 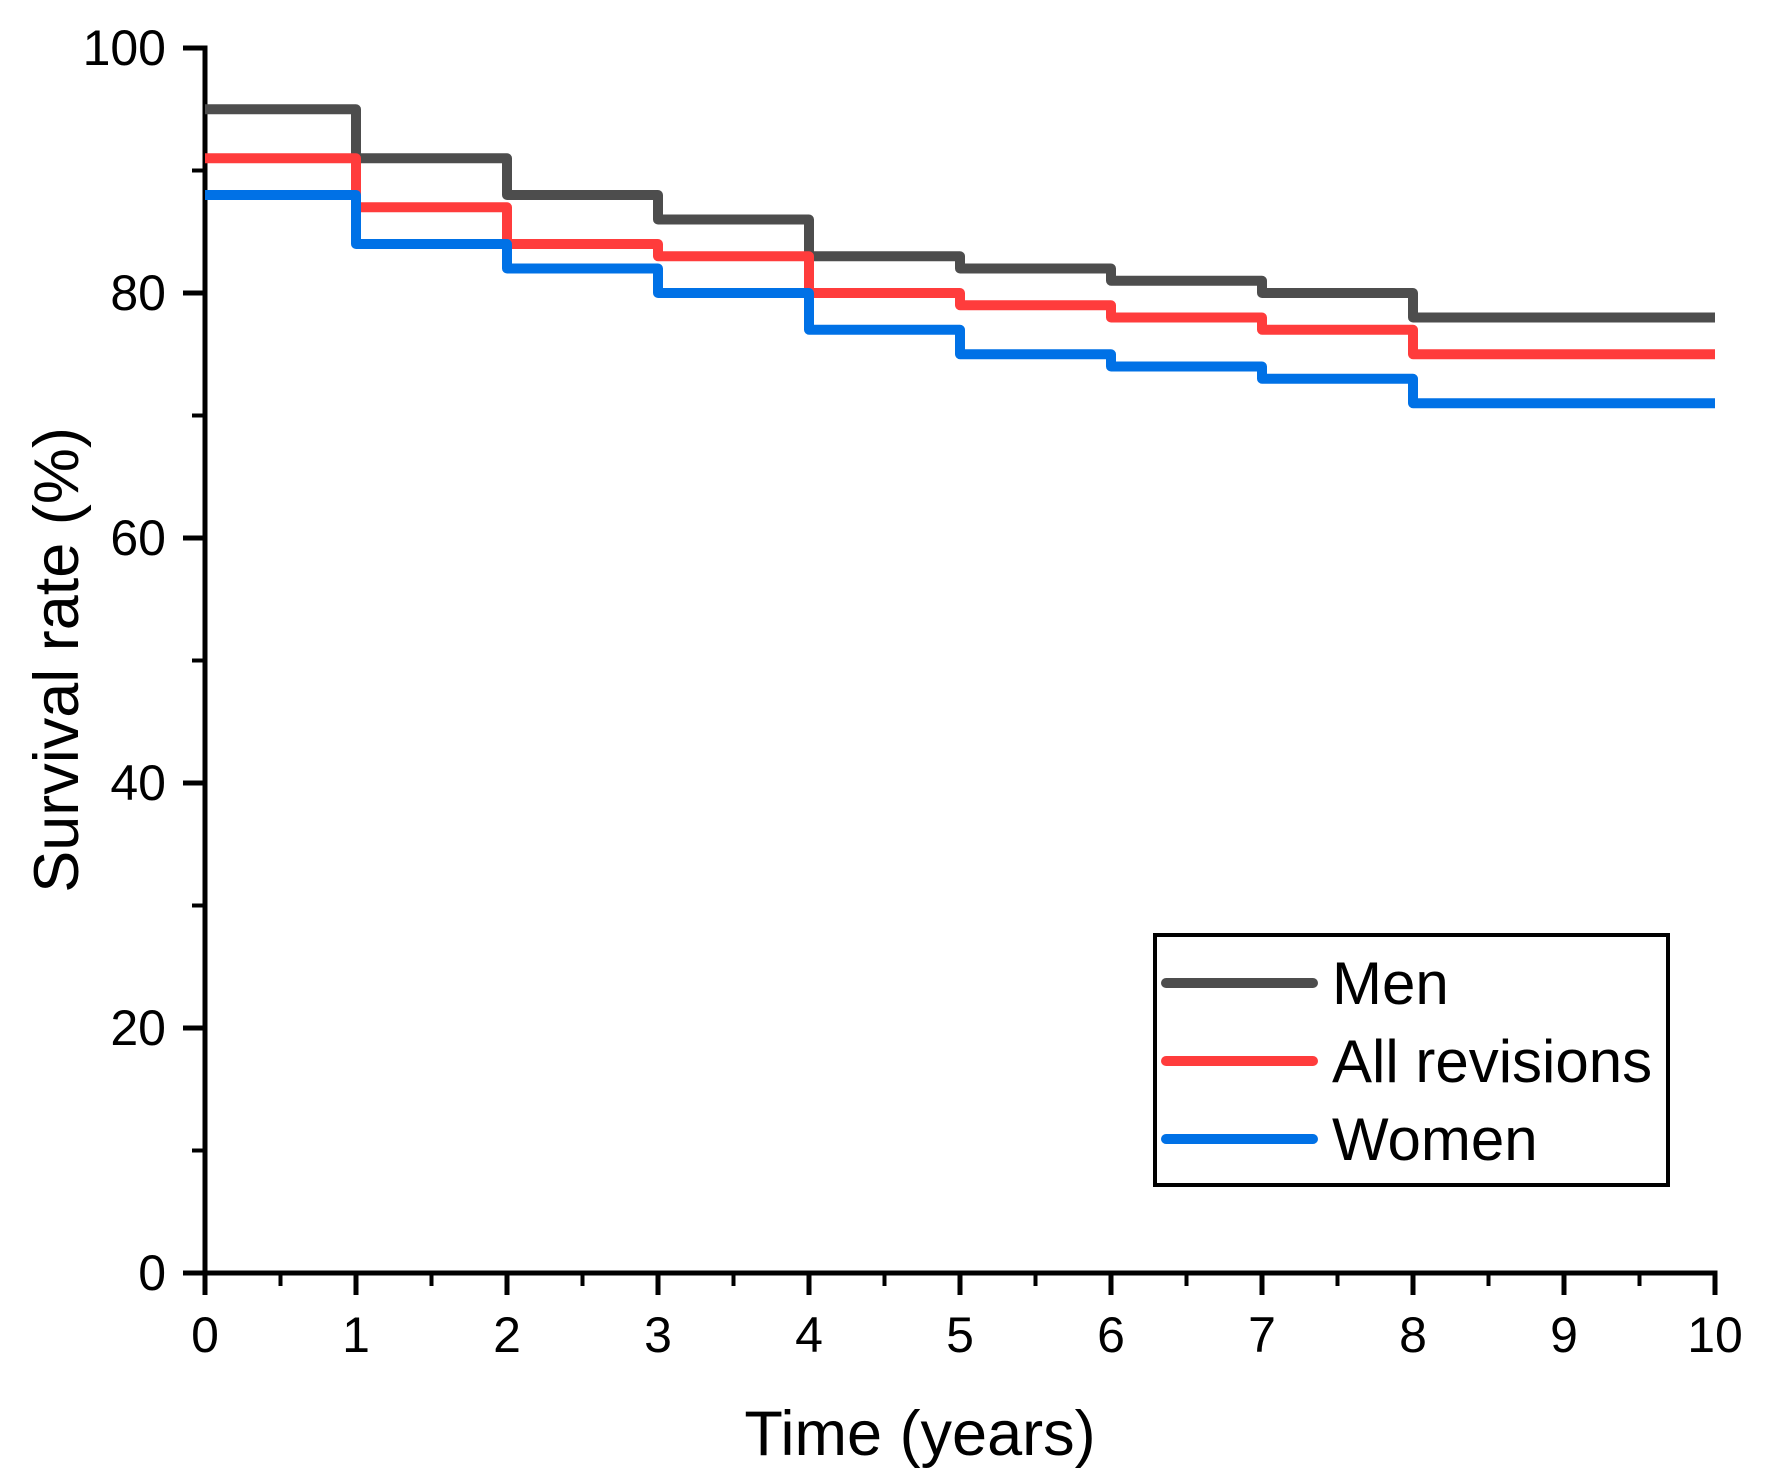 What do you see at coordinates (919, 1434) in the screenshot?
I see `x-axis-title: Time (years)` at bounding box center [919, 1434].